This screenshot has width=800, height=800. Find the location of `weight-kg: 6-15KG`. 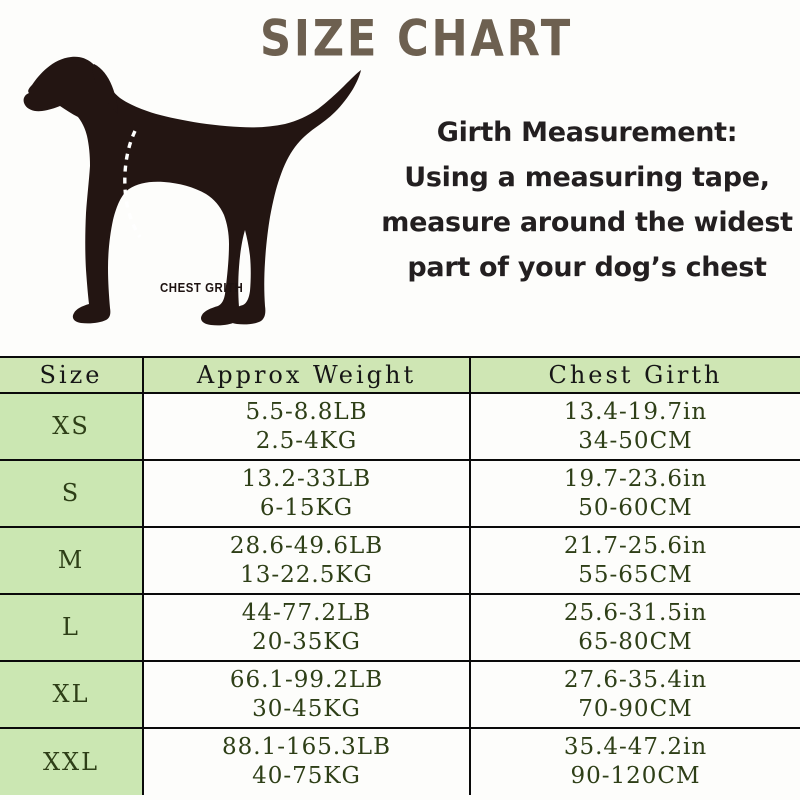

weight-kg: 6-15KG is located at coordinates (306, 507).